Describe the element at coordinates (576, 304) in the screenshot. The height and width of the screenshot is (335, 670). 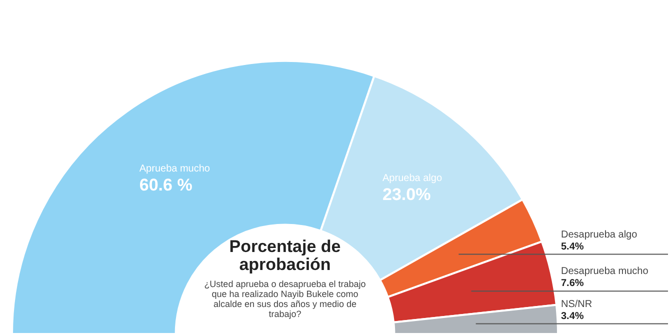
I see `slice-label: NS/NR` at that location.